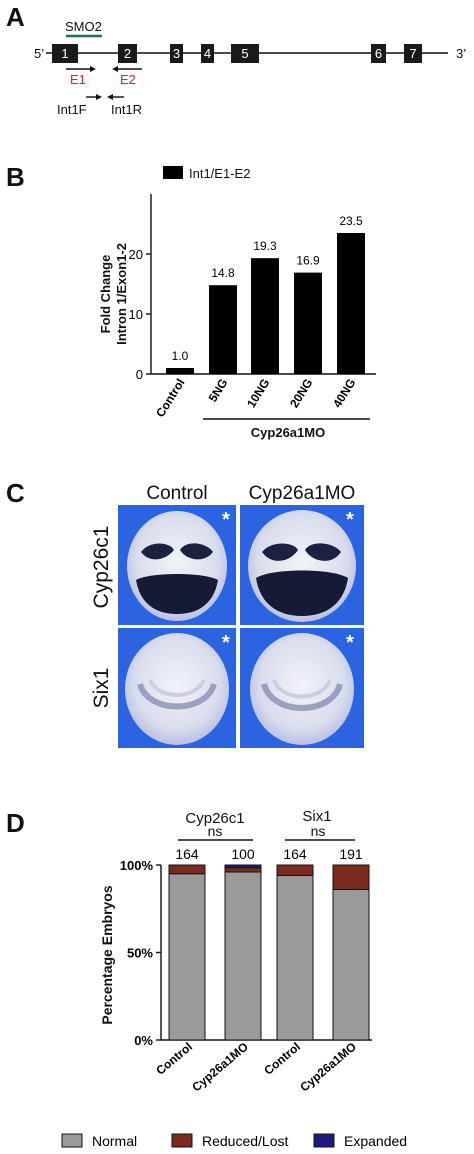 The image size is (474, 1154). What do you see at coordinates (137, 865) in the screenshot?
I see `d-y-tick-label-2: 100%` at bounding box center [137, 865].